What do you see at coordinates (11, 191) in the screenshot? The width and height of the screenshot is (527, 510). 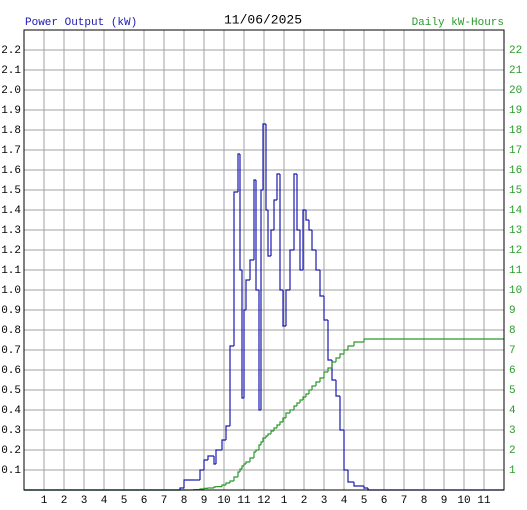 I see `y-tick-label: 1.5` at bounding box center [11, 191].